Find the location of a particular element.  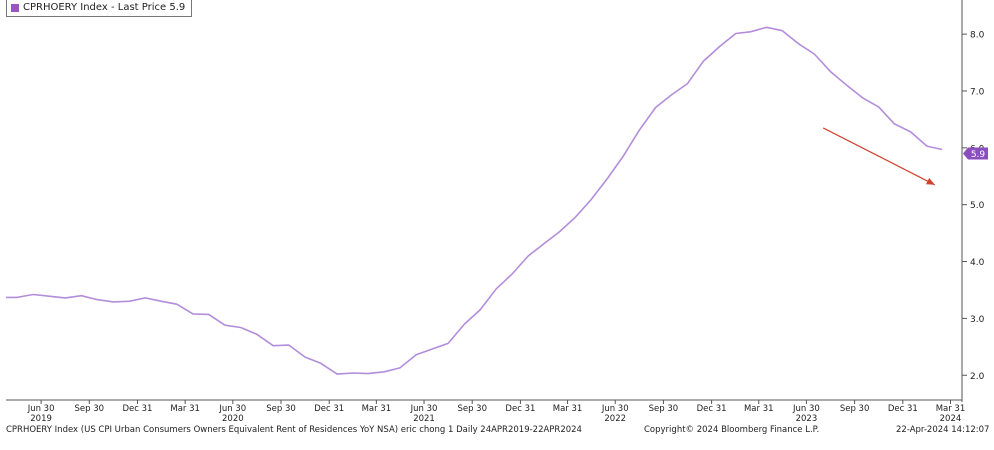

annotation-layer is located at coordinates (879, 156).